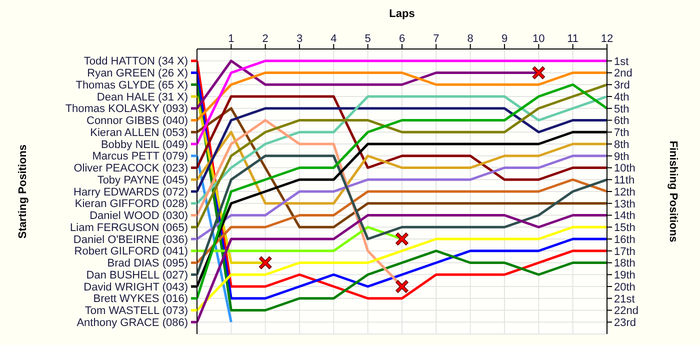 The width and height of the screenshot is (700, 345). Describe the element at coordinates (142, 97) in the screenshot. I see `legend-label: Dean HALE (31 X)` at that location.